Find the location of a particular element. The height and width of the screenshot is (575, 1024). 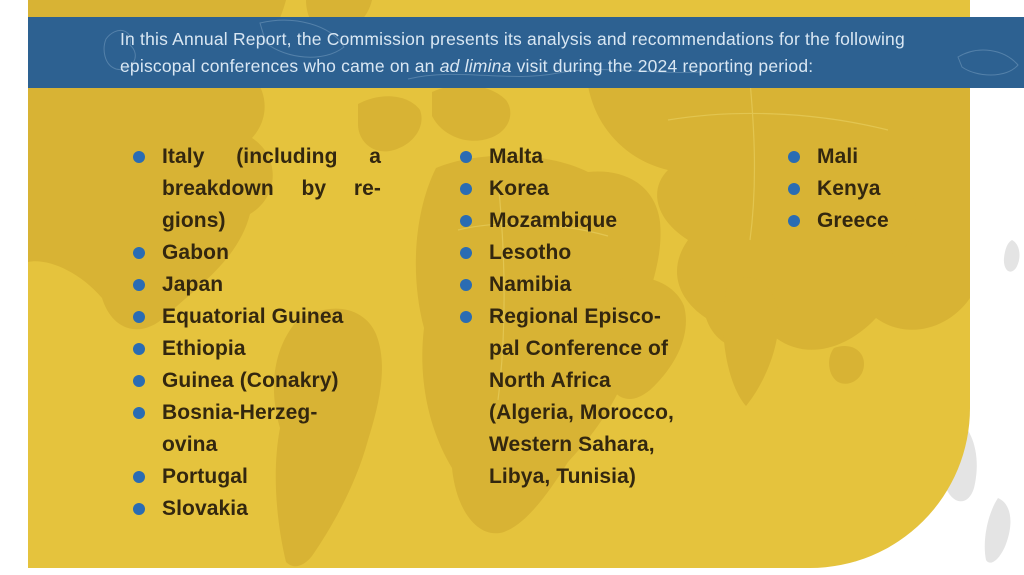

list-item-line: gions) is located at coordinates (194, 220).